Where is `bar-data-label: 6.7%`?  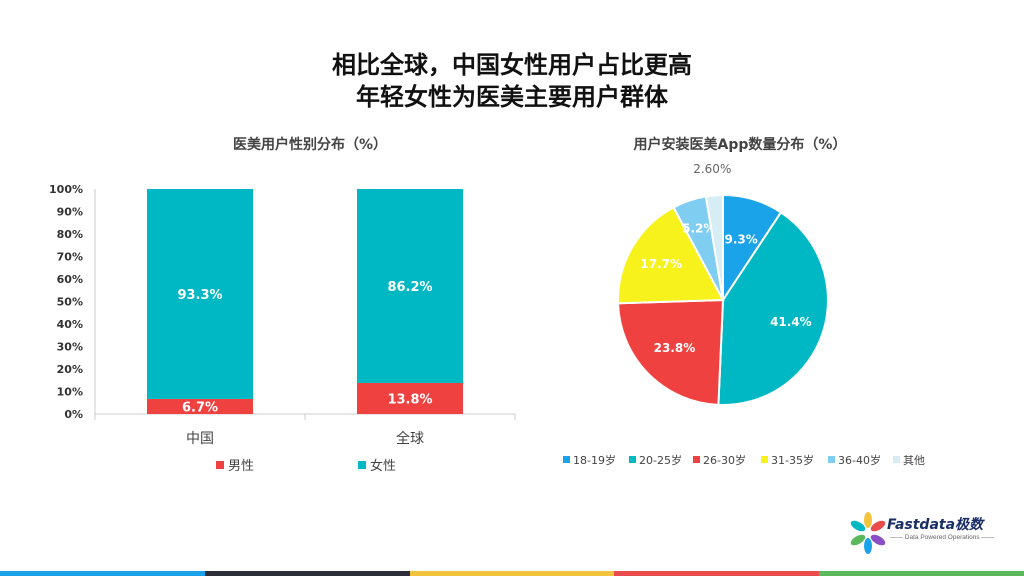
bar-data-label: 6.7% is located at coordinates (200, 407).